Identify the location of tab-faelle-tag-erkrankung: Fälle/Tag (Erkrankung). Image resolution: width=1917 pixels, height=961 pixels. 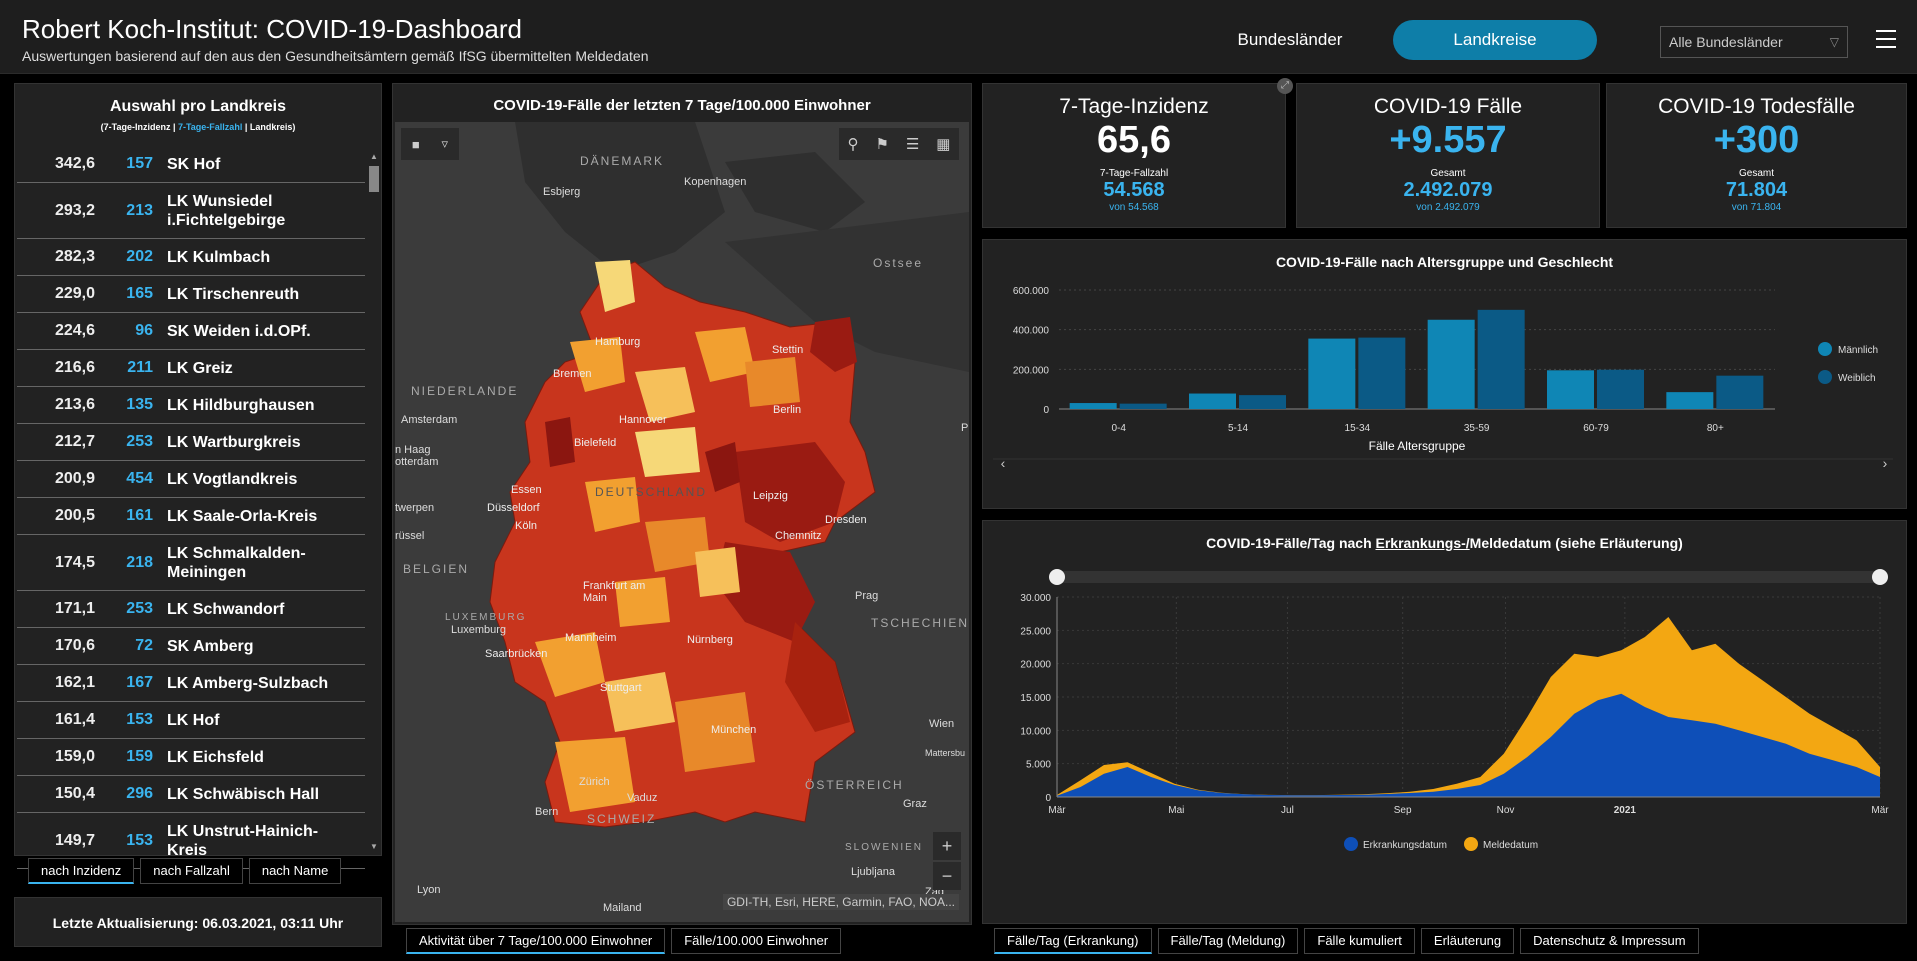
(1073, 941).